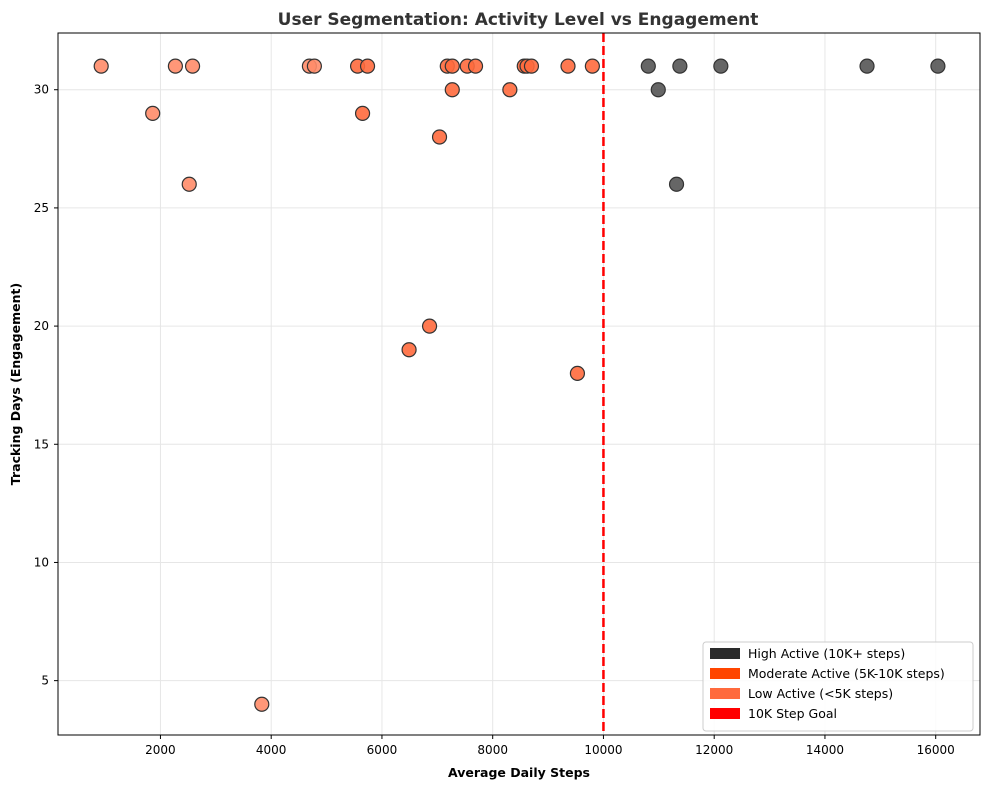 This screenshot has width=989, height=790. I want to click on legend-label: 10K Step Goal, so click(792, 713).